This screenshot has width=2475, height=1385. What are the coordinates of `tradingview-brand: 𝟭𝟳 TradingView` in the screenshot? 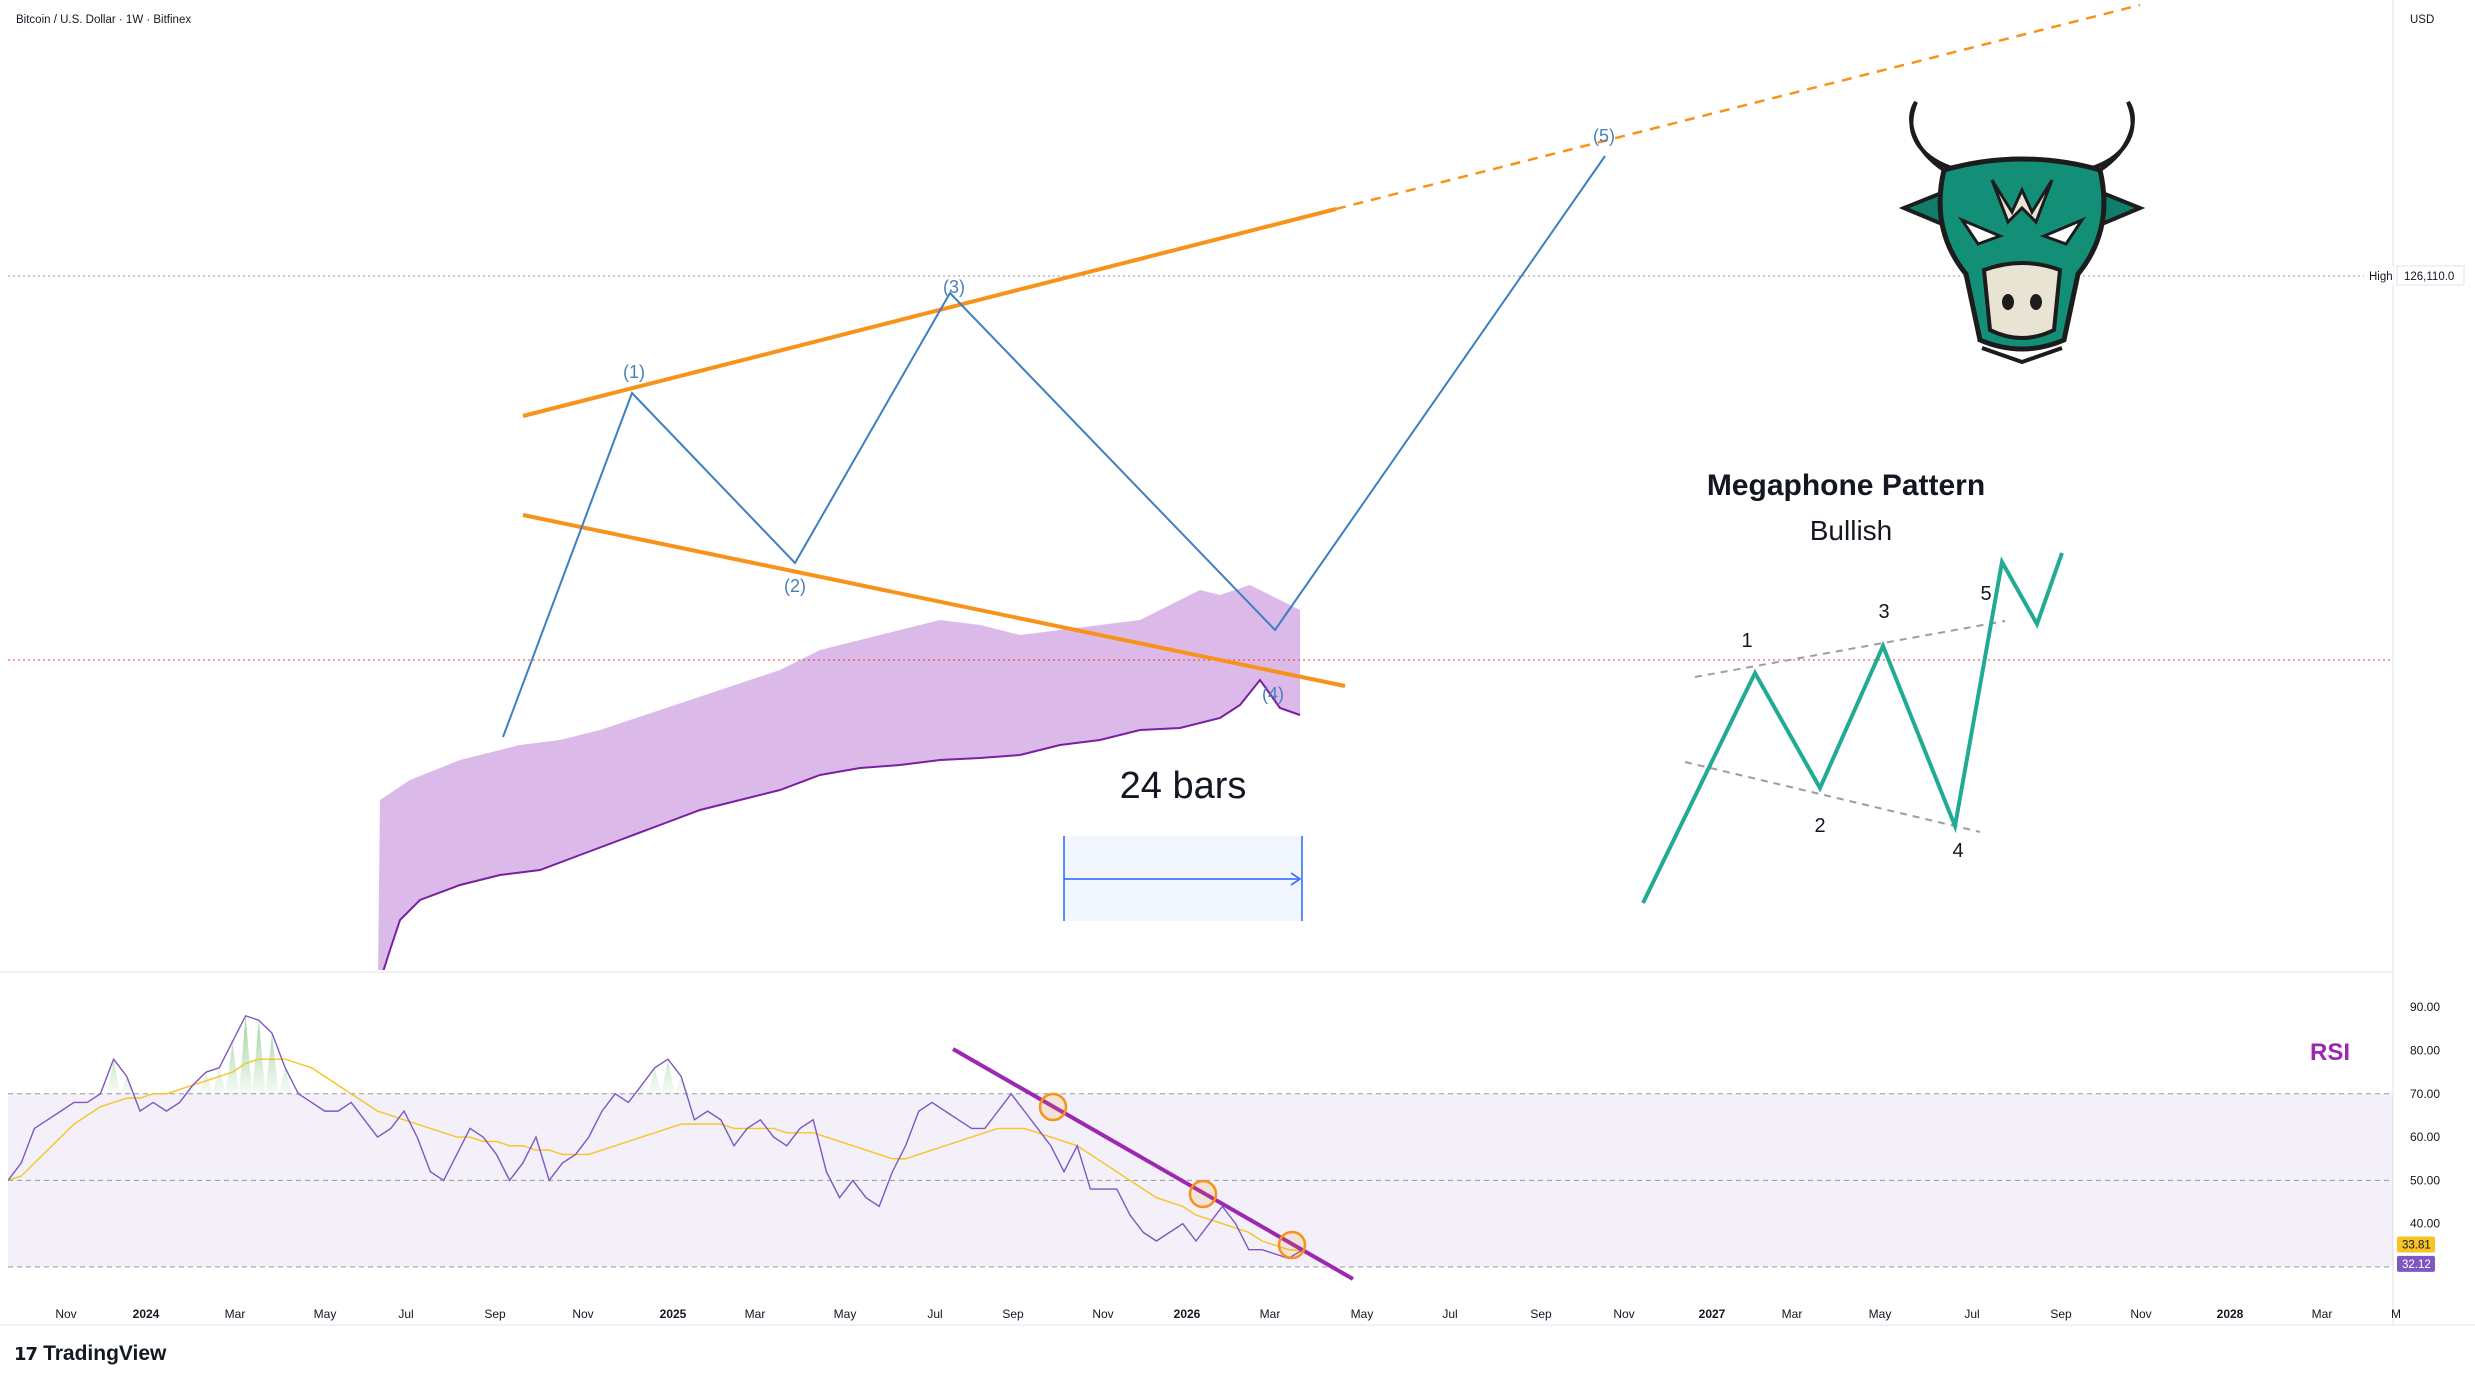 It's located at (90, 1354).